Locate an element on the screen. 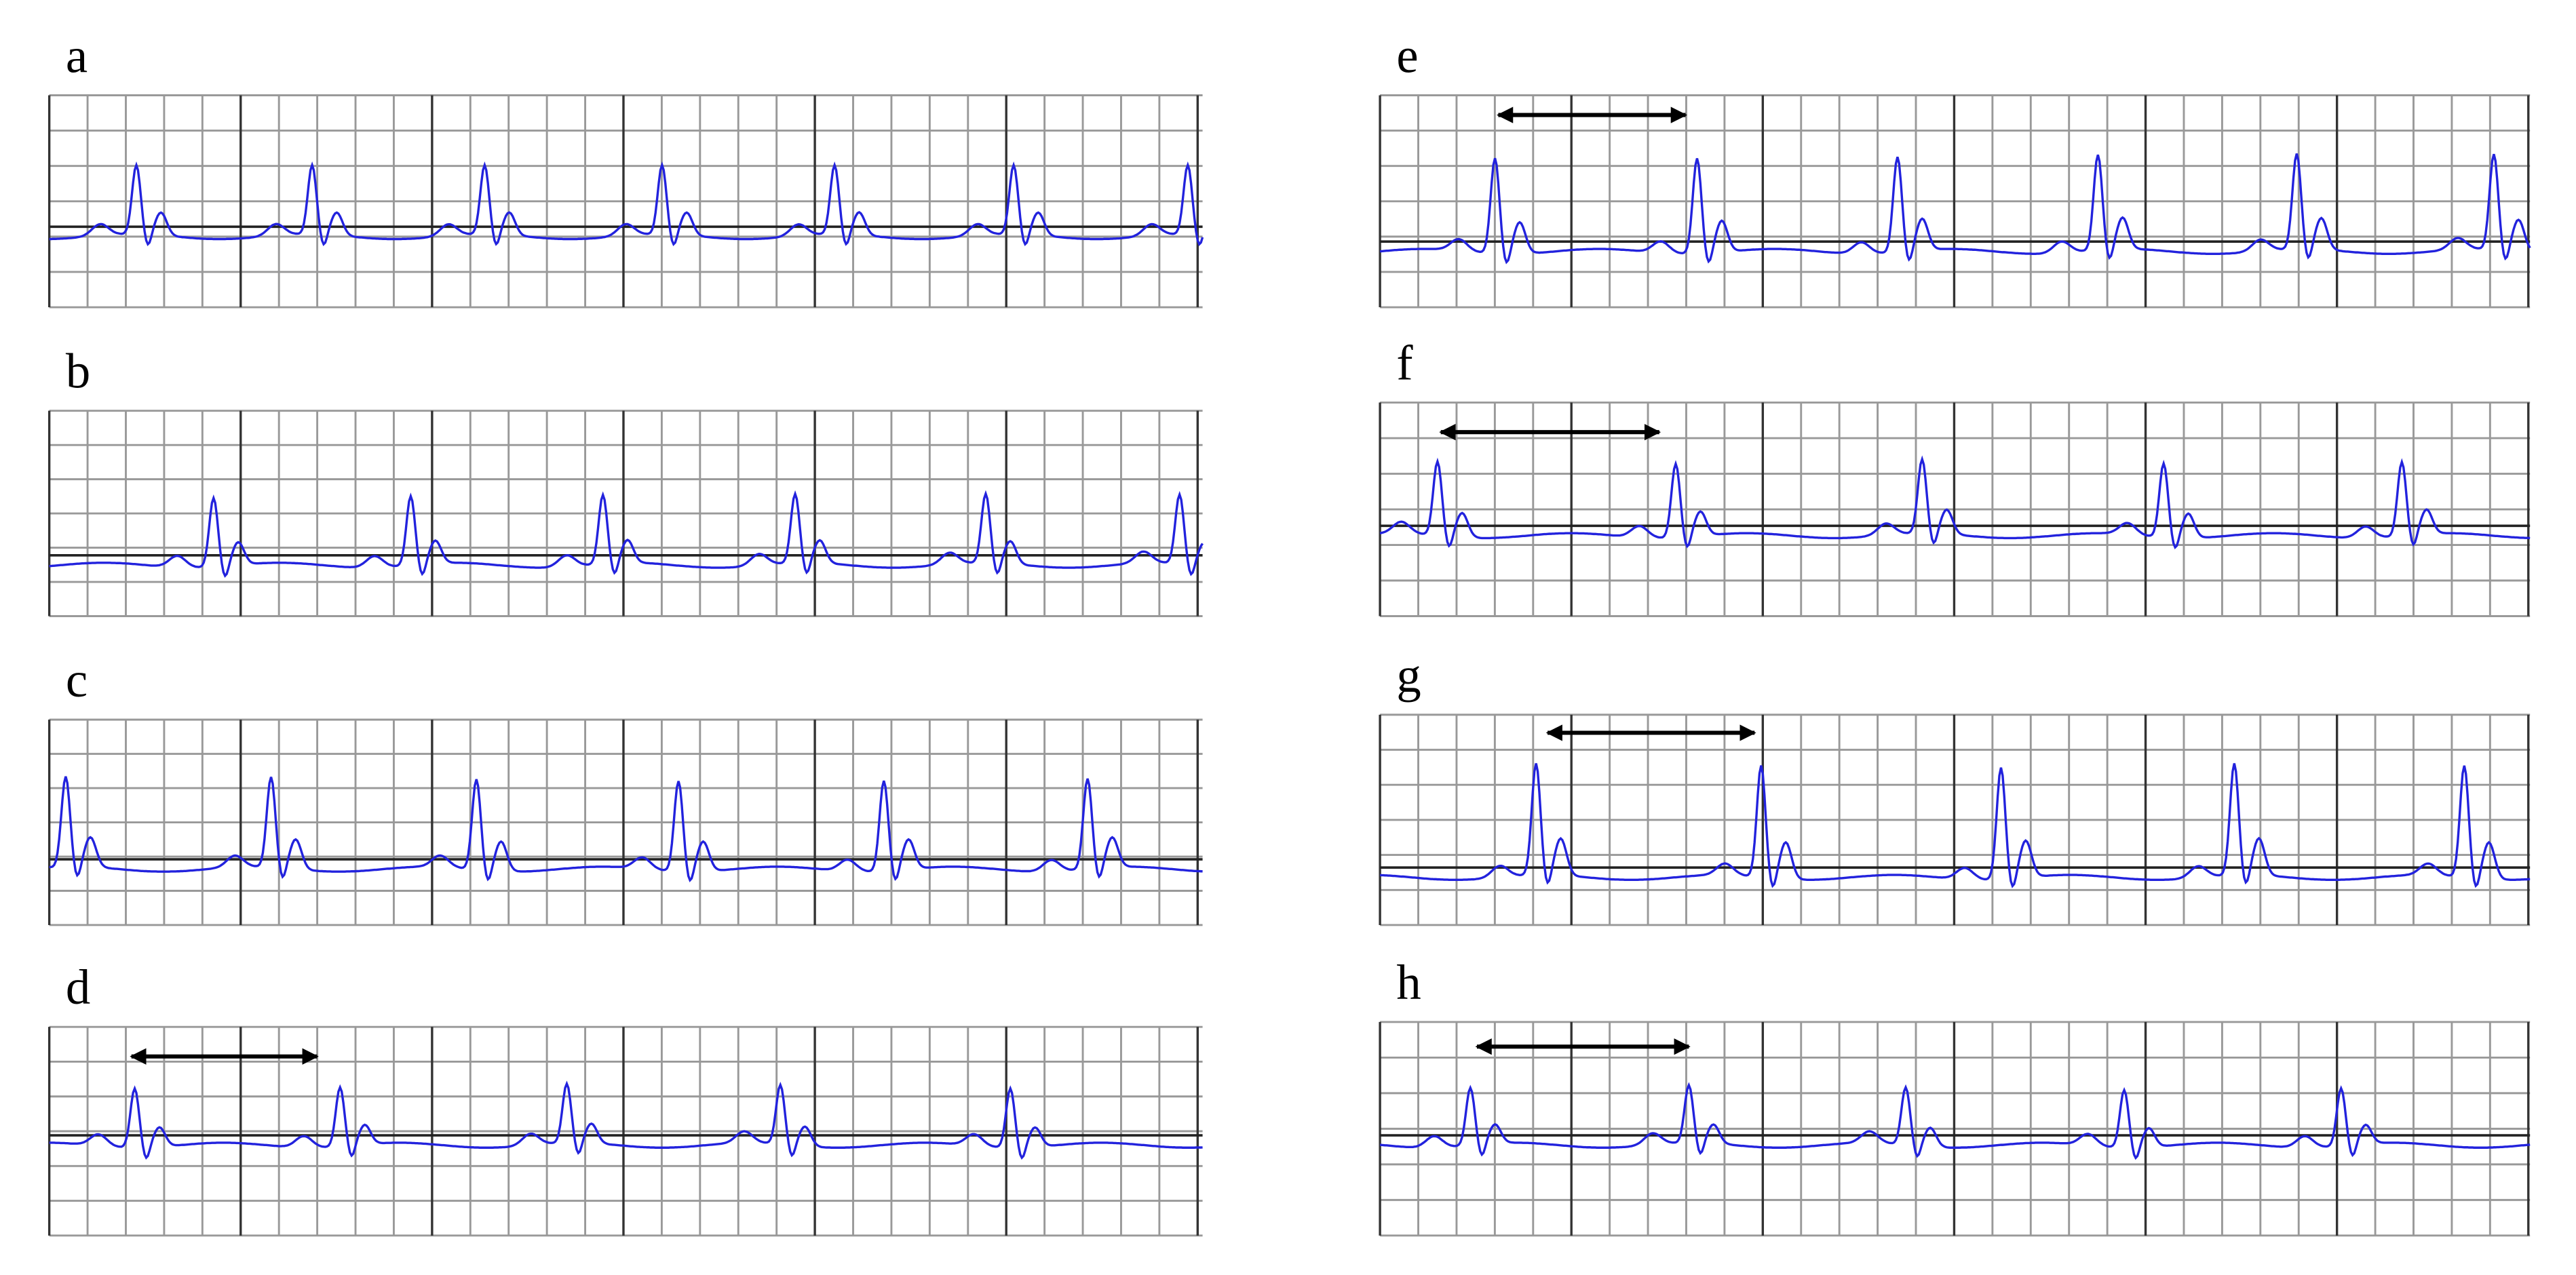 This screenshot has height=1275, width=2576. panel-label: g is located at coordinates (1408, 676).